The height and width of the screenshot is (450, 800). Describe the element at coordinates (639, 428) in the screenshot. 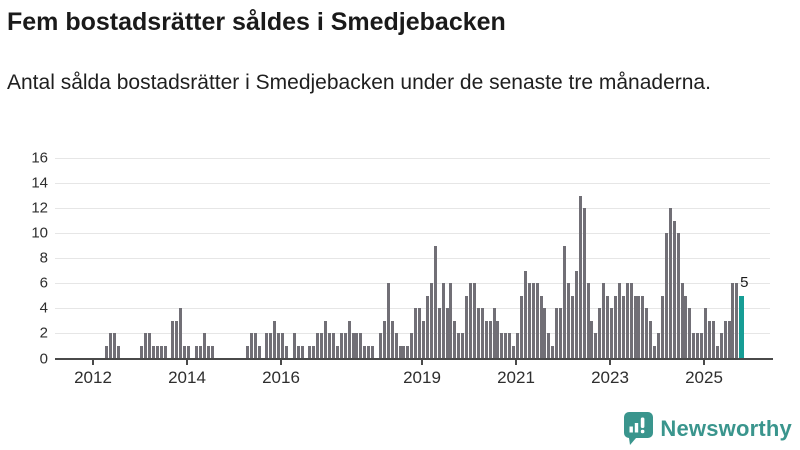

I see `newsworthy-logo-icon` at that location.